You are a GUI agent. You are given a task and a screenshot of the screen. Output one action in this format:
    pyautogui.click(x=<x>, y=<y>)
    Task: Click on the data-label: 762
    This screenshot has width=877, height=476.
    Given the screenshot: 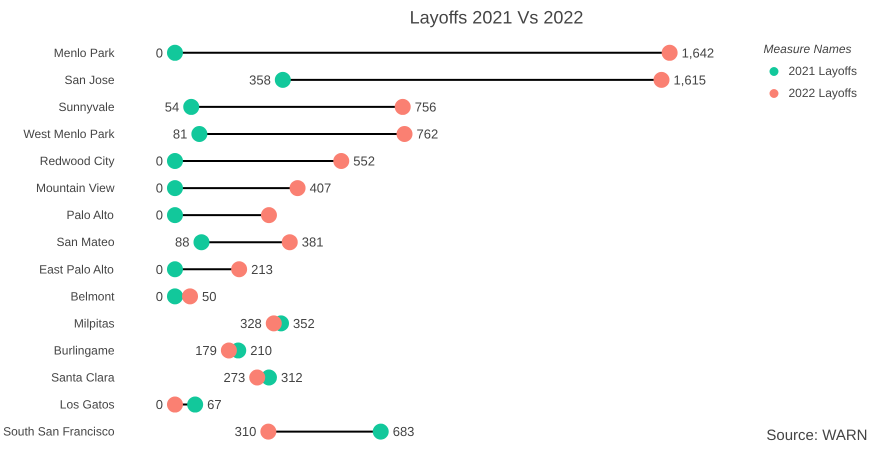 What is the action you would take?
    pyautogui.click(x=427, y=134)
    